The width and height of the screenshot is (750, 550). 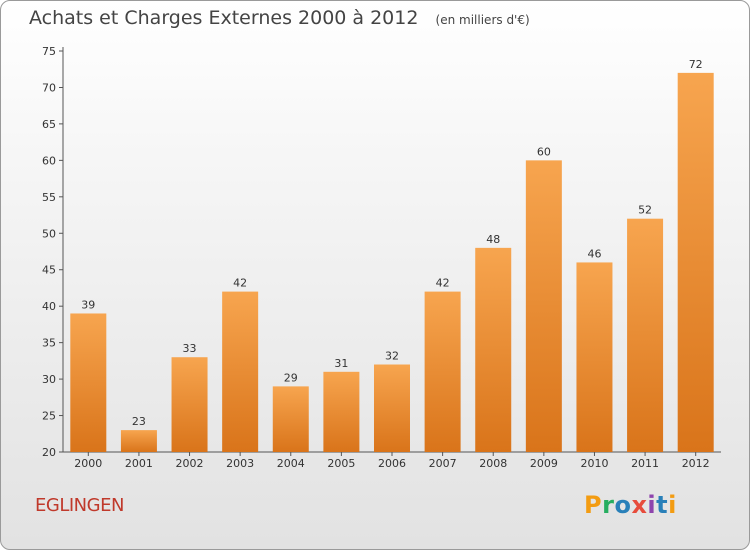 I want to click on bar-2010, so click(x=594, y=357).